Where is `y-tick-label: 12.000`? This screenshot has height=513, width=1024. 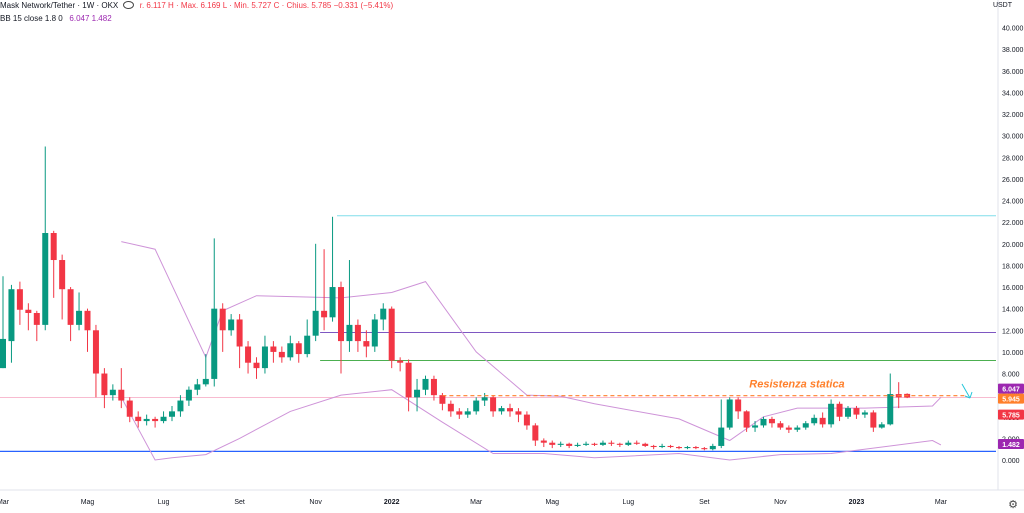 y-tick-label: 12.000 is located at coordinates (1013, 331).